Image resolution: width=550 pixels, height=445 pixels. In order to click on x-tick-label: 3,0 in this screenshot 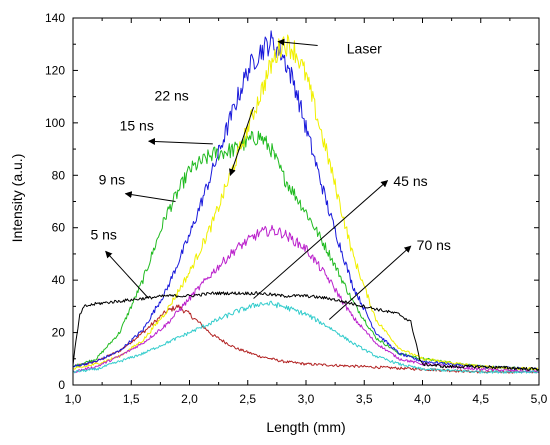, I will do `click(306, 399)`.